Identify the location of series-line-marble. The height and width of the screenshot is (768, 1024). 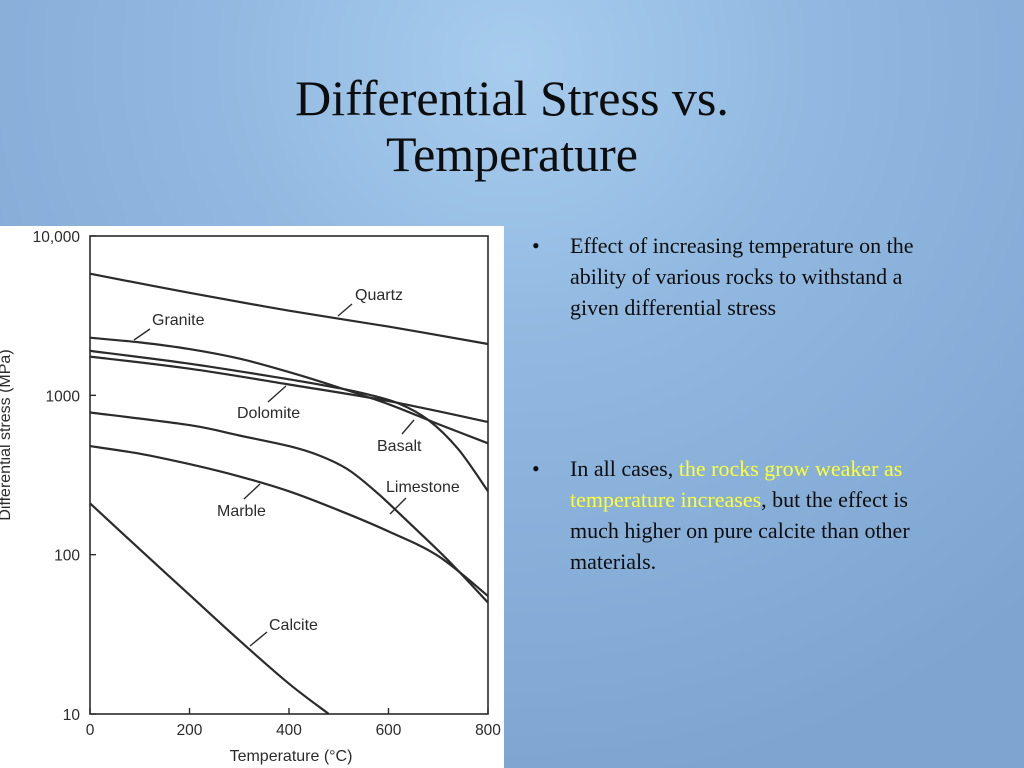
(289, 521).